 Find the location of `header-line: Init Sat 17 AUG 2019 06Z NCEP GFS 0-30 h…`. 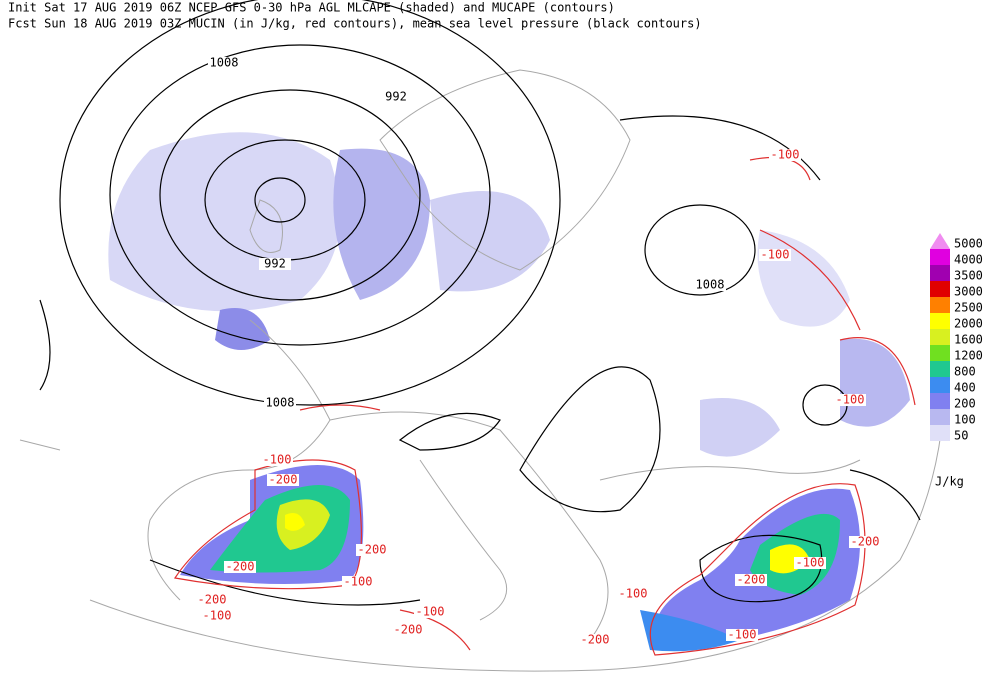

header-line: Init Sat 17 AUG 2019 06Z NCEP GFS 0-30 h… is located at coordinates (311, 8).